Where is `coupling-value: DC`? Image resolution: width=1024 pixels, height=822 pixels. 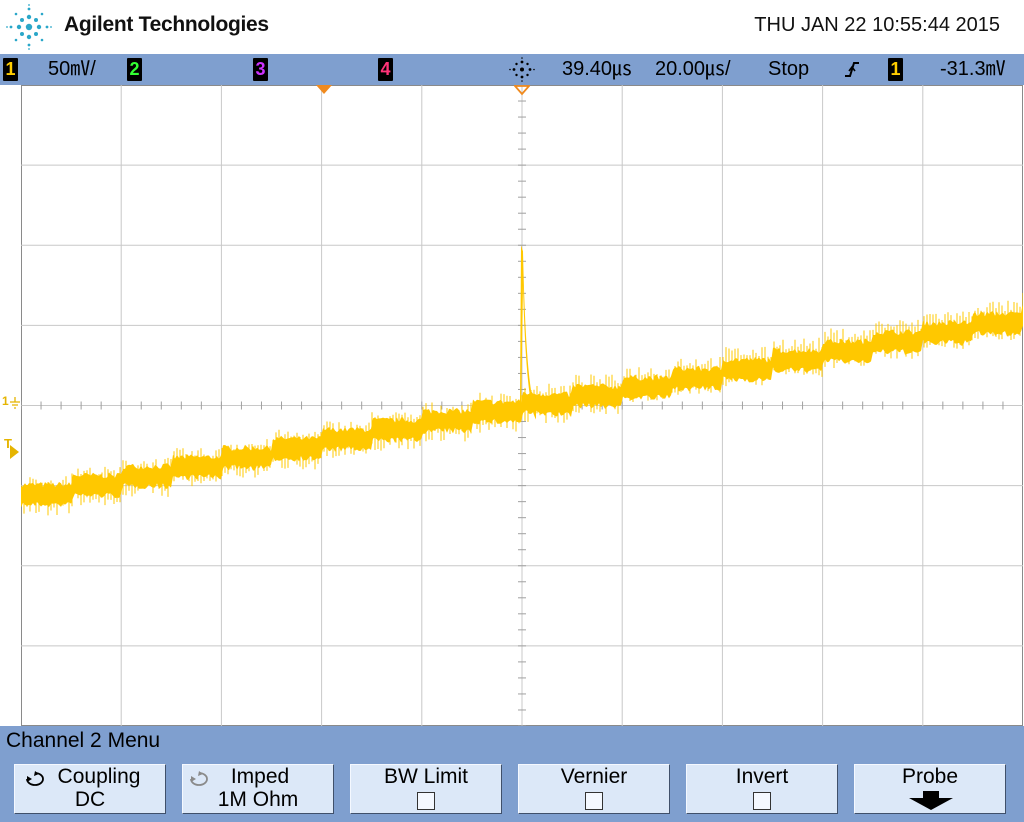
coupling-value: DC is located at coordinates (90, 799).